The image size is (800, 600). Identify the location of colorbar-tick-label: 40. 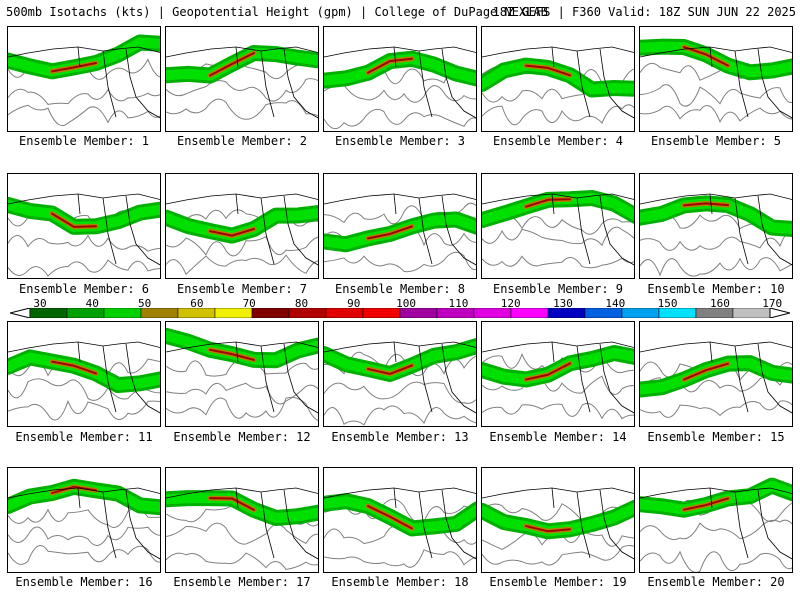
(92, 303).